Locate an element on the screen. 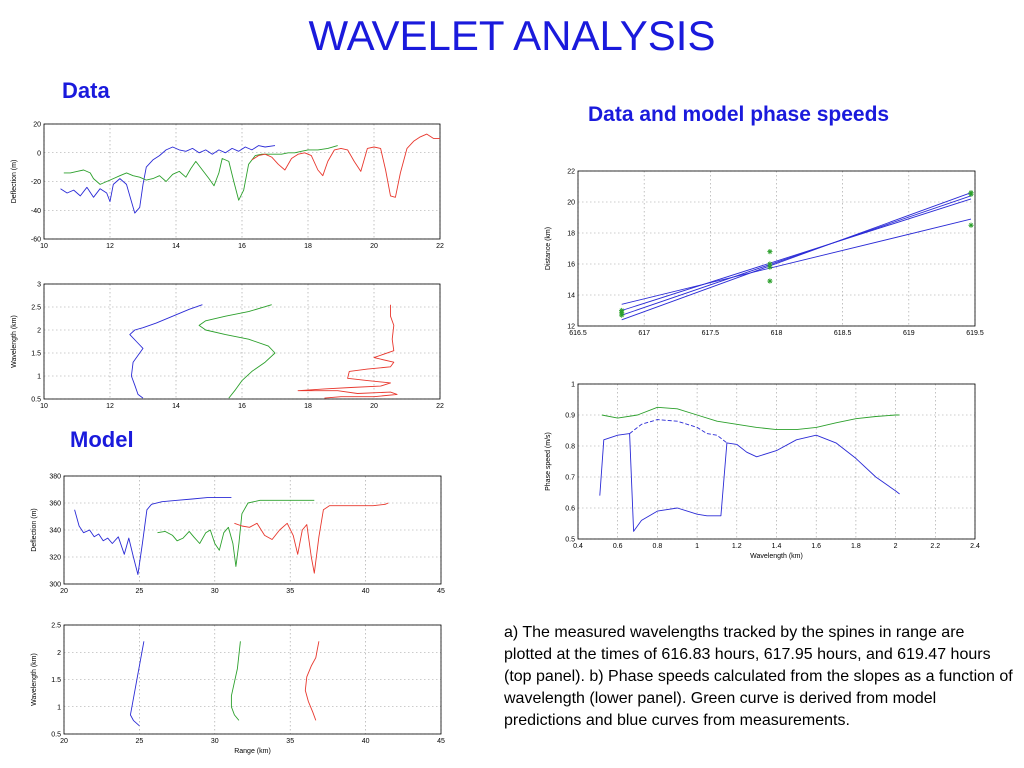  x-tick-label: 1 is located at coordinates (697, 546).